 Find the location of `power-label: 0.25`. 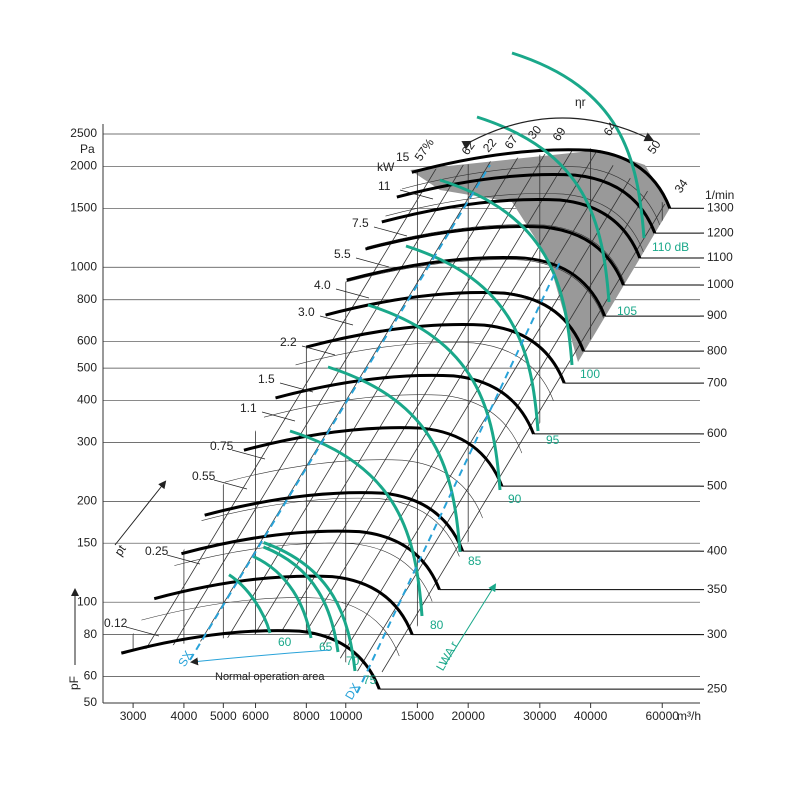

power-label: 0.25 is located at coordinates (157, 551).